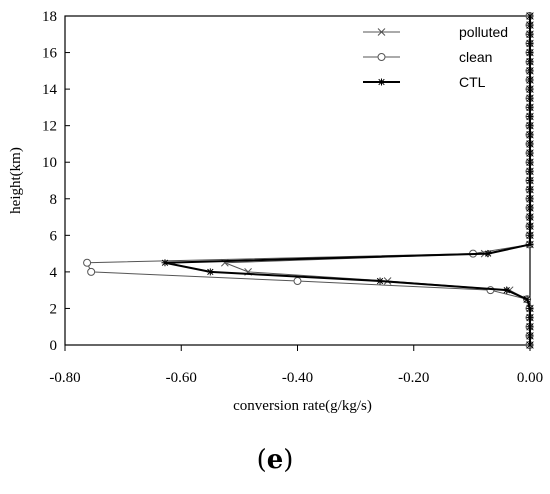 The image size is (550, 494). I want to click on x-axis-label: conversion rate(g/kg/s), so click(302, 406).